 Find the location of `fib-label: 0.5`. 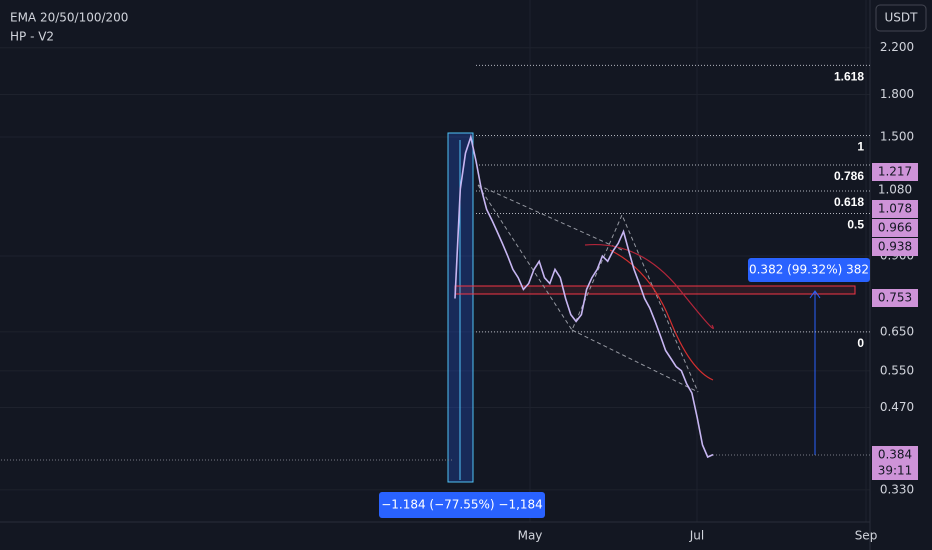

fib-label: 0.5 is located at coordinates (855, 225).